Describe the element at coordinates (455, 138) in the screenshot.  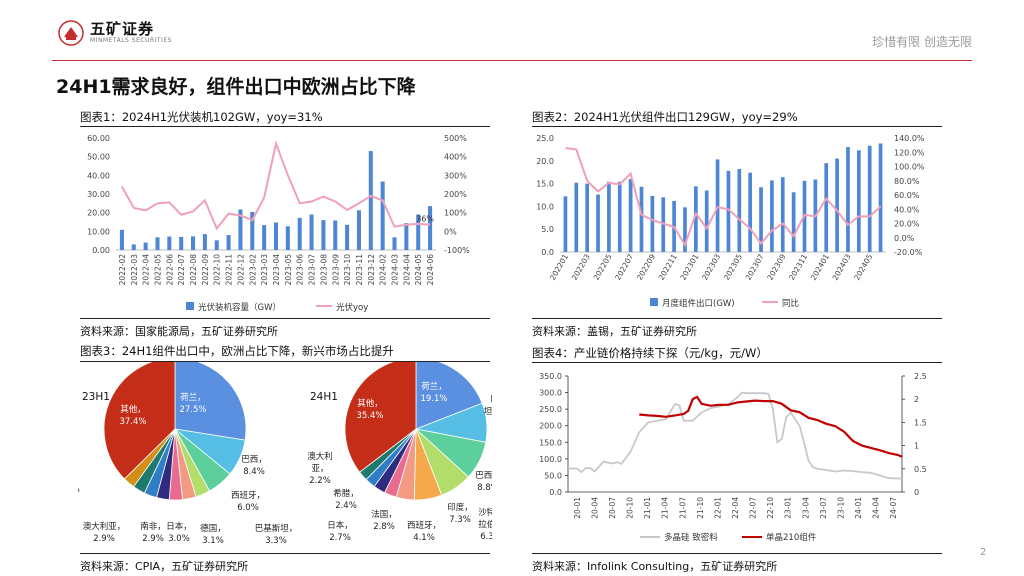
I see `y-right-tick-label: 500%` at that location.